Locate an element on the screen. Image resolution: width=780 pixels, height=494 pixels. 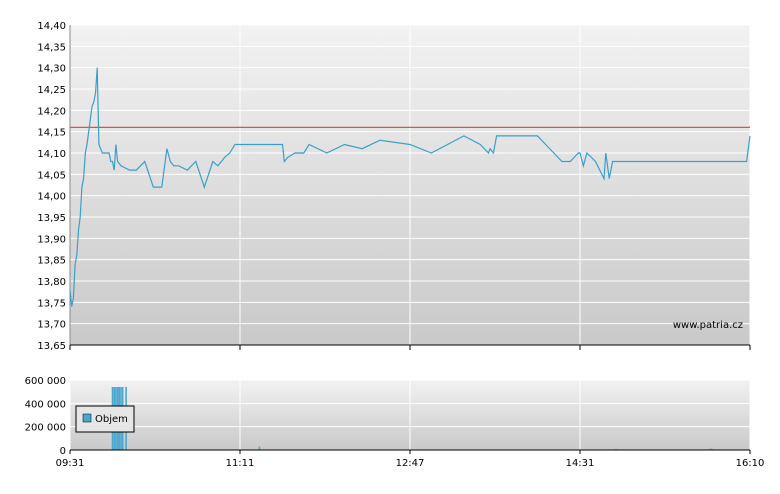
price-y-tick-label: 13,85 is located at coordinates (51, 261).